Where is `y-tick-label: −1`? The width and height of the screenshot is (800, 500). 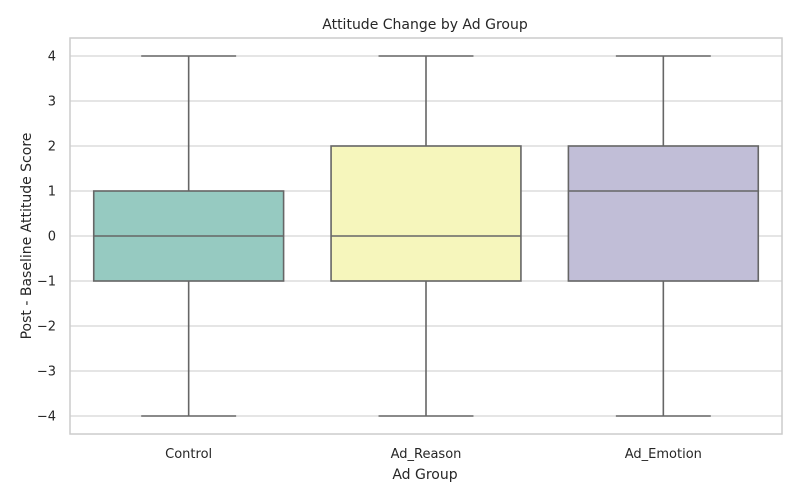 y-tick-label: −1 is located at coordinates (46, 282).